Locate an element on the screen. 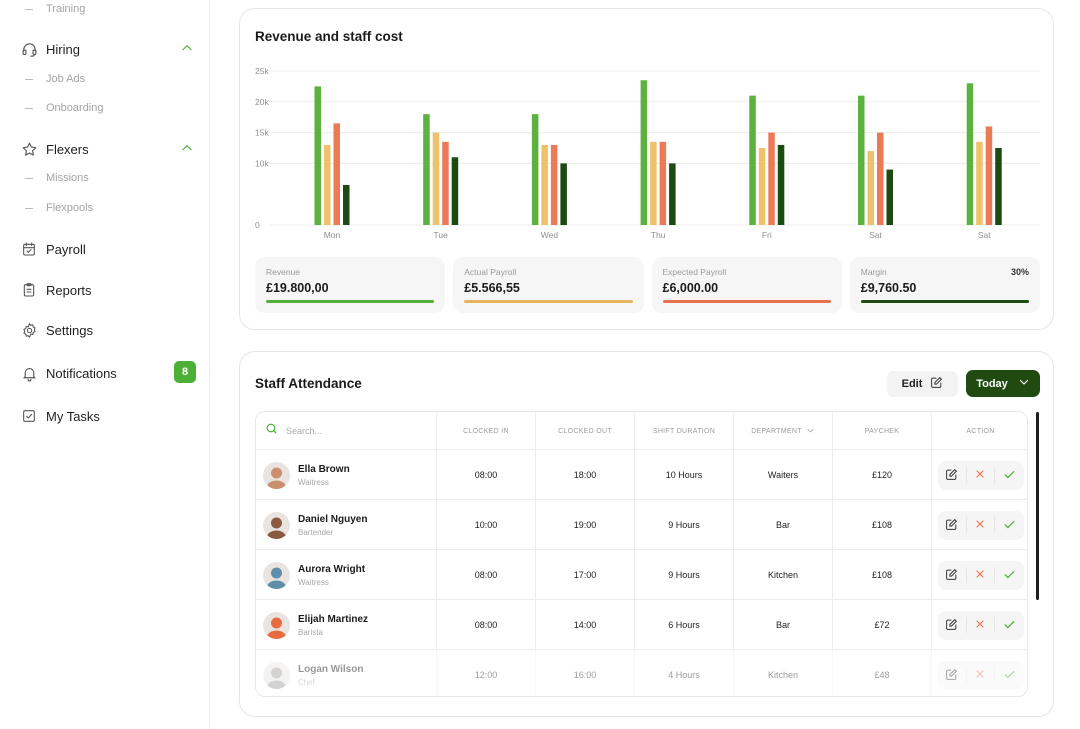 The height and width of the screenshot is (729, 1080). staff-member: Daniel Nguyen Bartender is located at coordinates (346, 525).